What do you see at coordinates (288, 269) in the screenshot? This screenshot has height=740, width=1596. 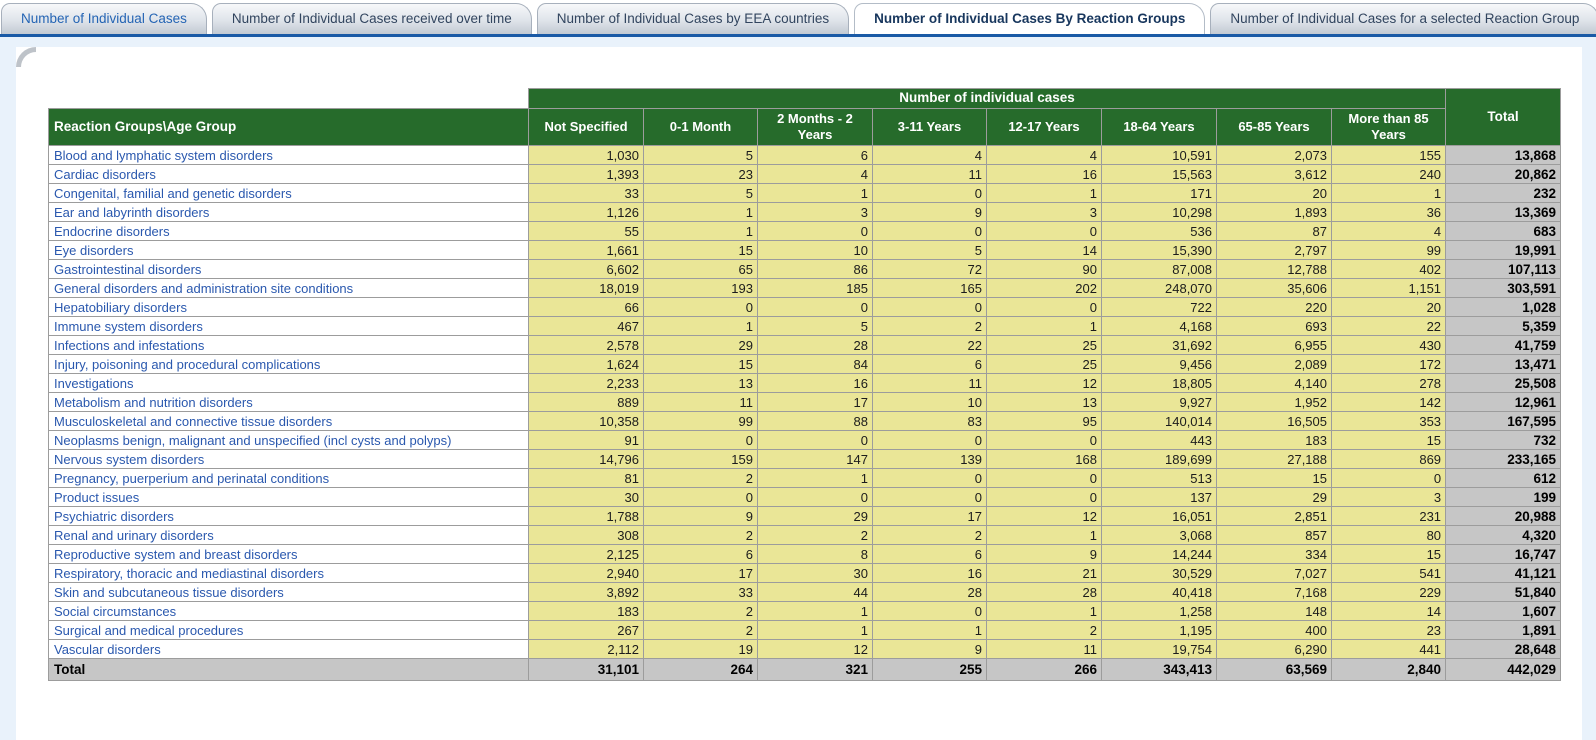 I see `reaction-group-link: Gastrointestinal disorders` at bounding box center [288, 269].